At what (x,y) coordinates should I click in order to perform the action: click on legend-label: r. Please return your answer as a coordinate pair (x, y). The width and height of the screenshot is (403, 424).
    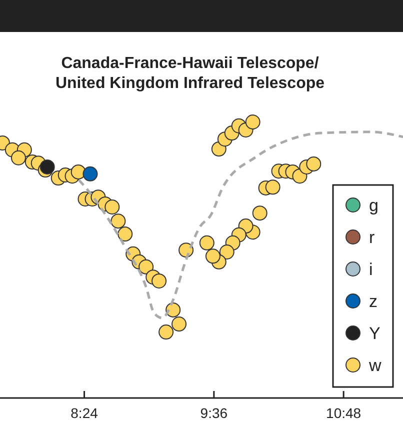
    Looking at the image, I should click on (372, 237).